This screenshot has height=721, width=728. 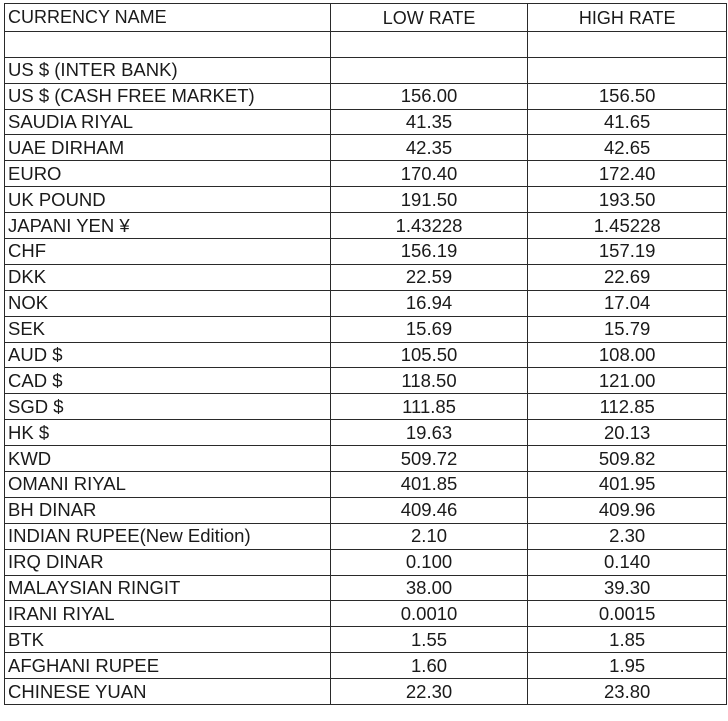 I want to click on low-rate-cell: 111.85, so click(x=429, y=407).